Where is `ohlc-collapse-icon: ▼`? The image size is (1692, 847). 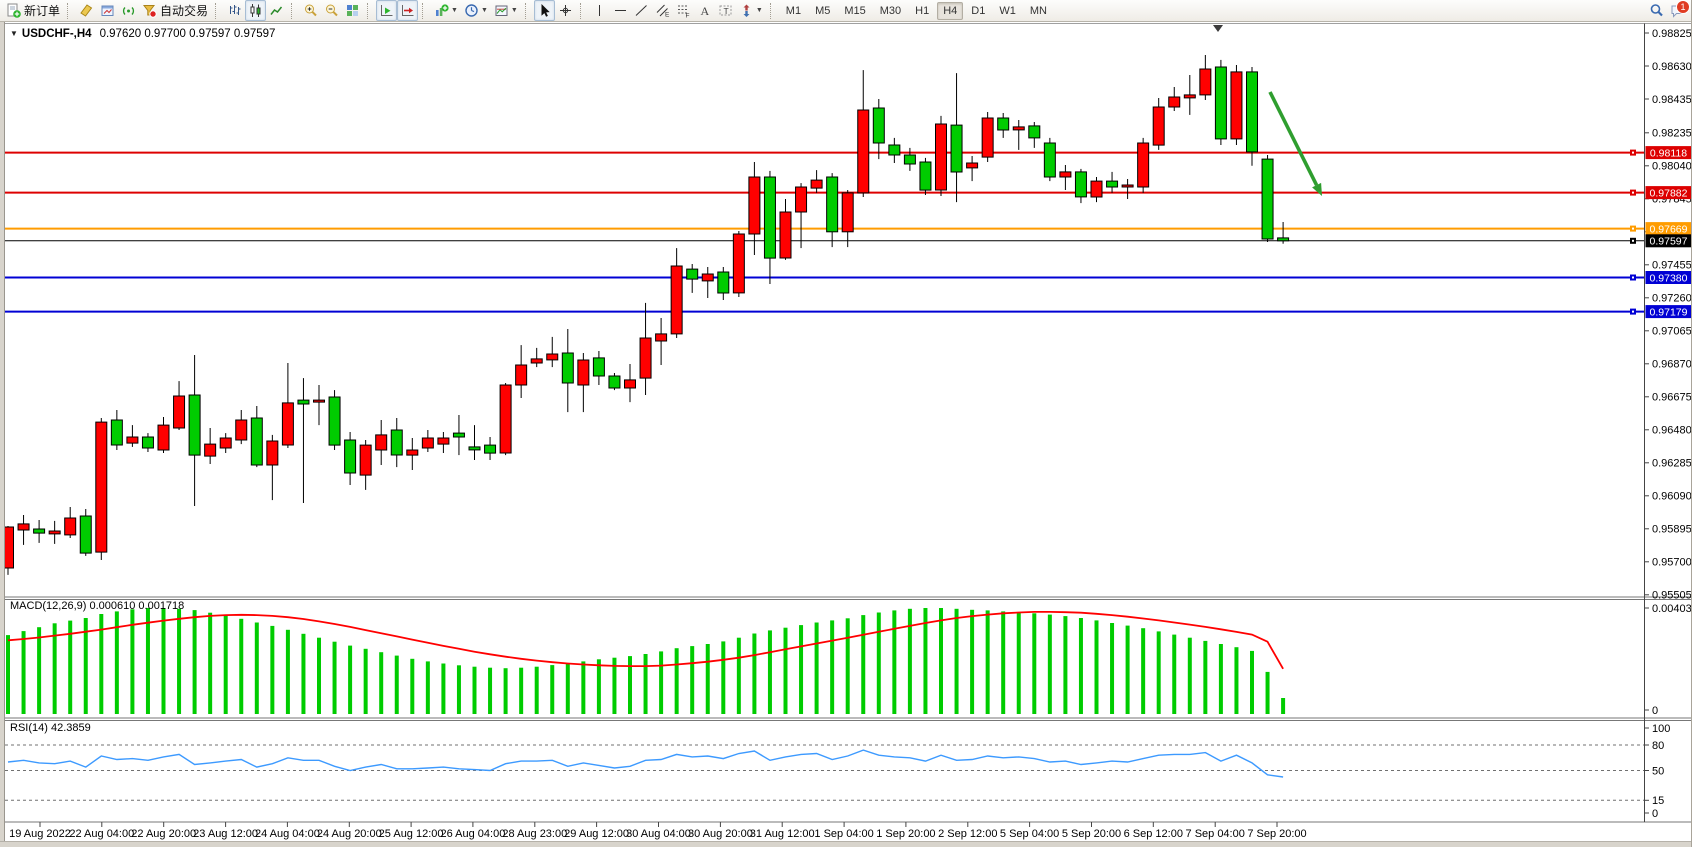 ohlc-collapse-icon: ▼ is located at coordinates (14, 33).